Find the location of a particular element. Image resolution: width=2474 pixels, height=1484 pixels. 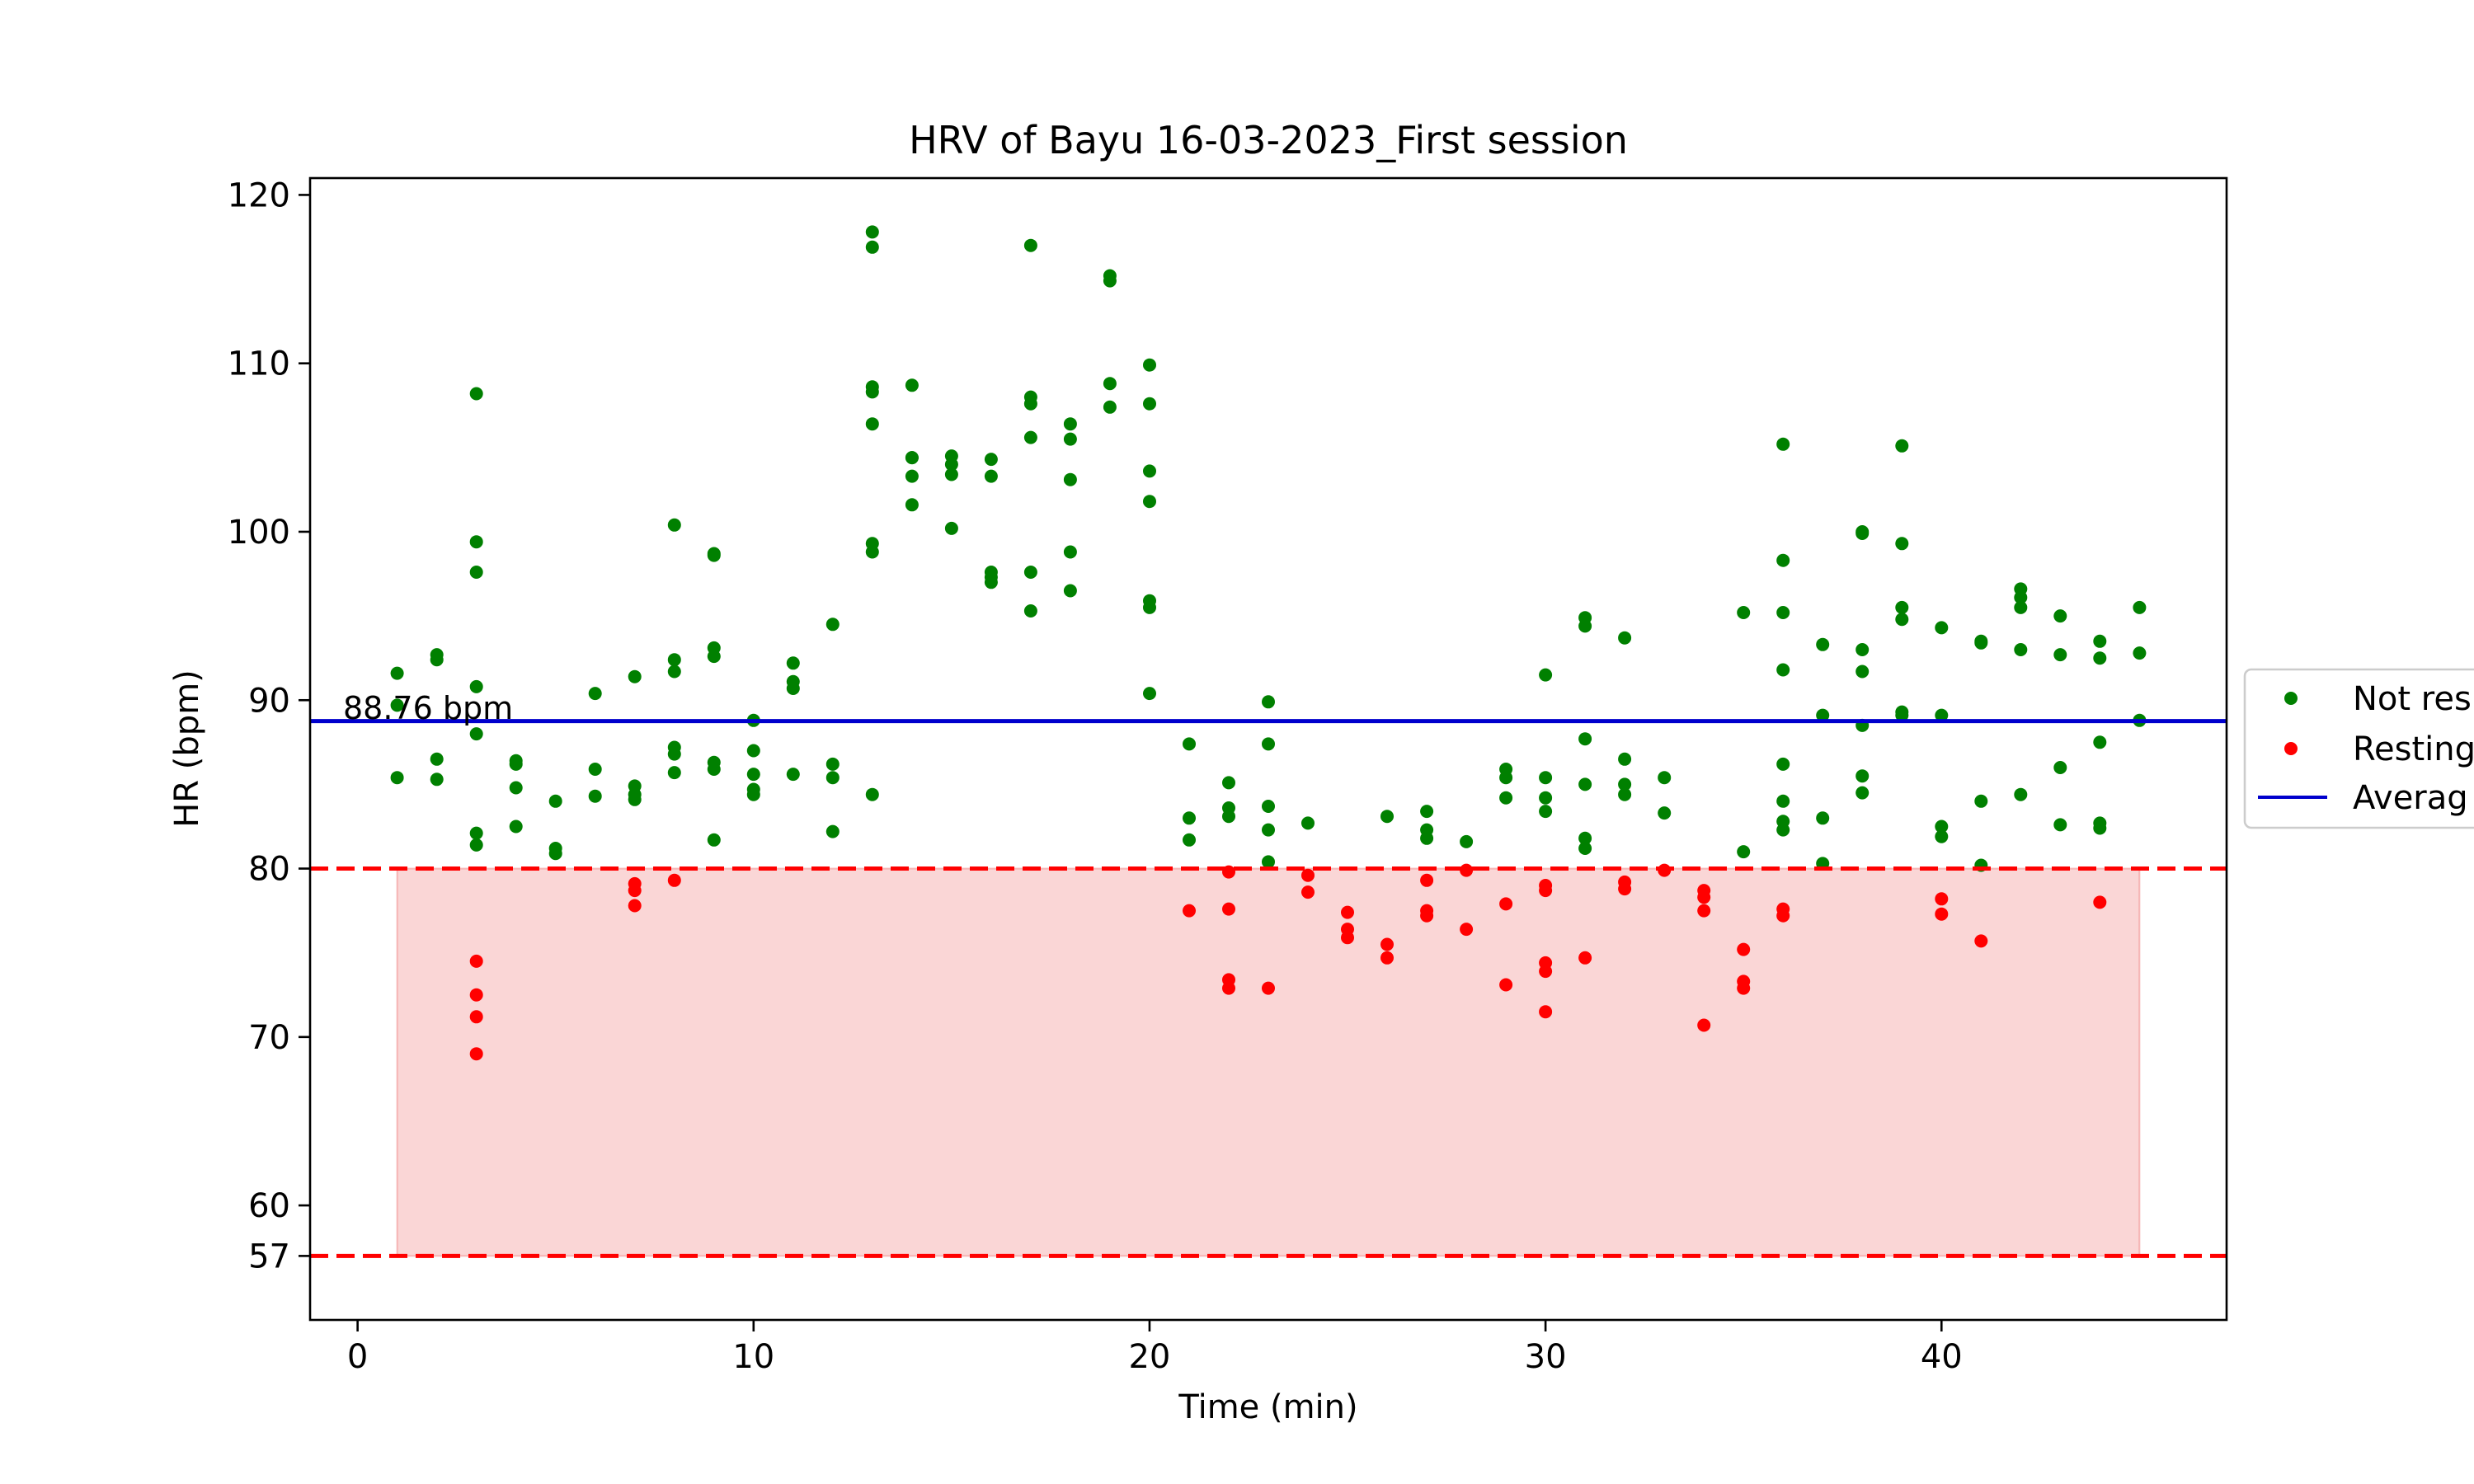

legend-not-resting-label: Not res is located at coordinates (2412, 699).